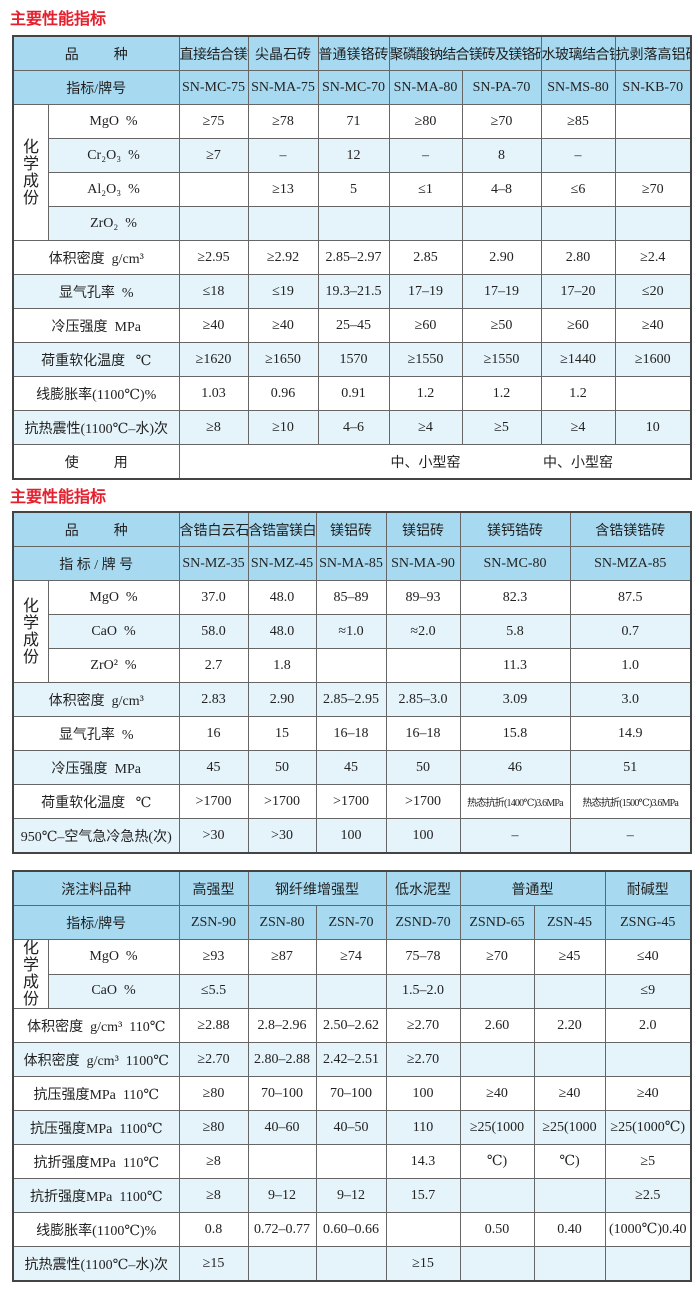  I want to click on table-row: 抗折强度MPa 1100℃ ≥8 9–12 9–12 15.7 ≥2.5, so click(352, 1195).